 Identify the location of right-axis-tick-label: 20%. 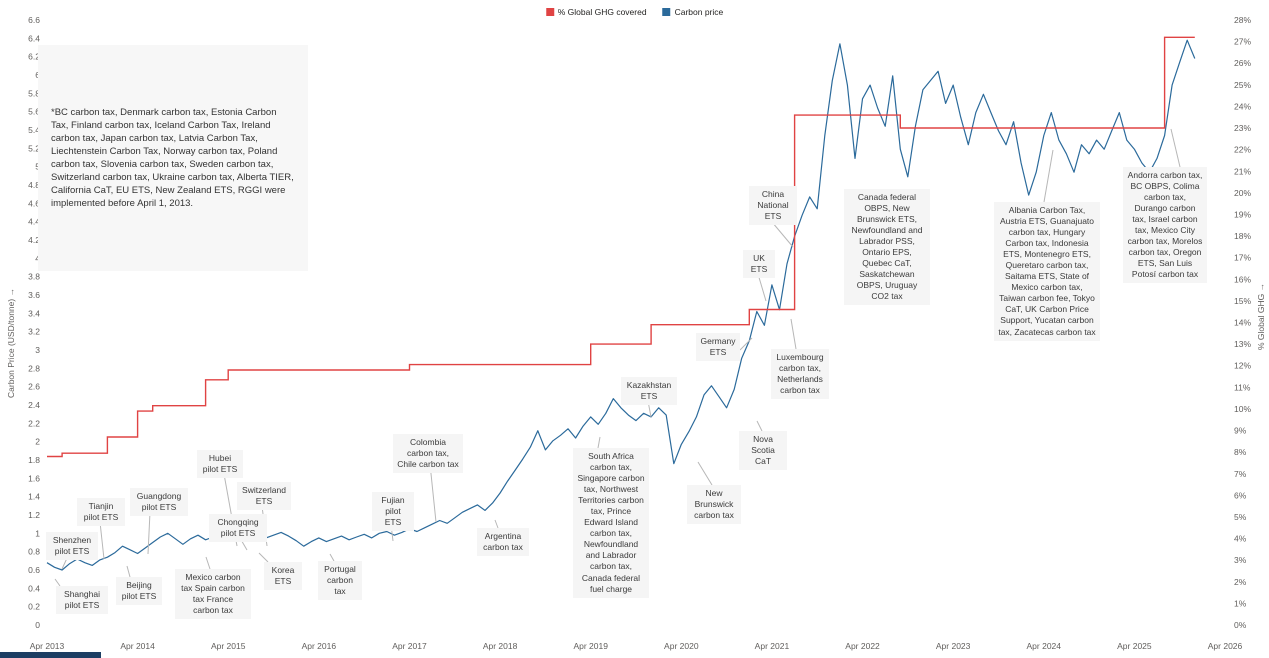
(1242, 193).